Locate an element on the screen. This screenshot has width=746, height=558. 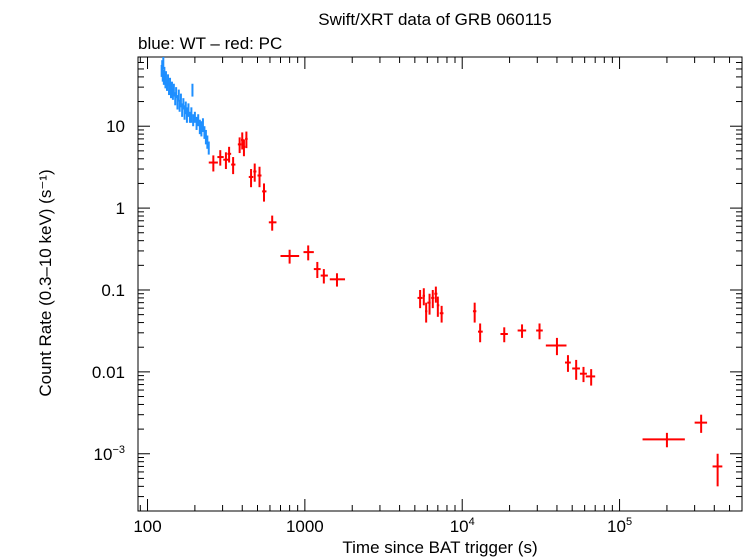
x-tick-label: 10⁴ is located at coordinates (462, 526).